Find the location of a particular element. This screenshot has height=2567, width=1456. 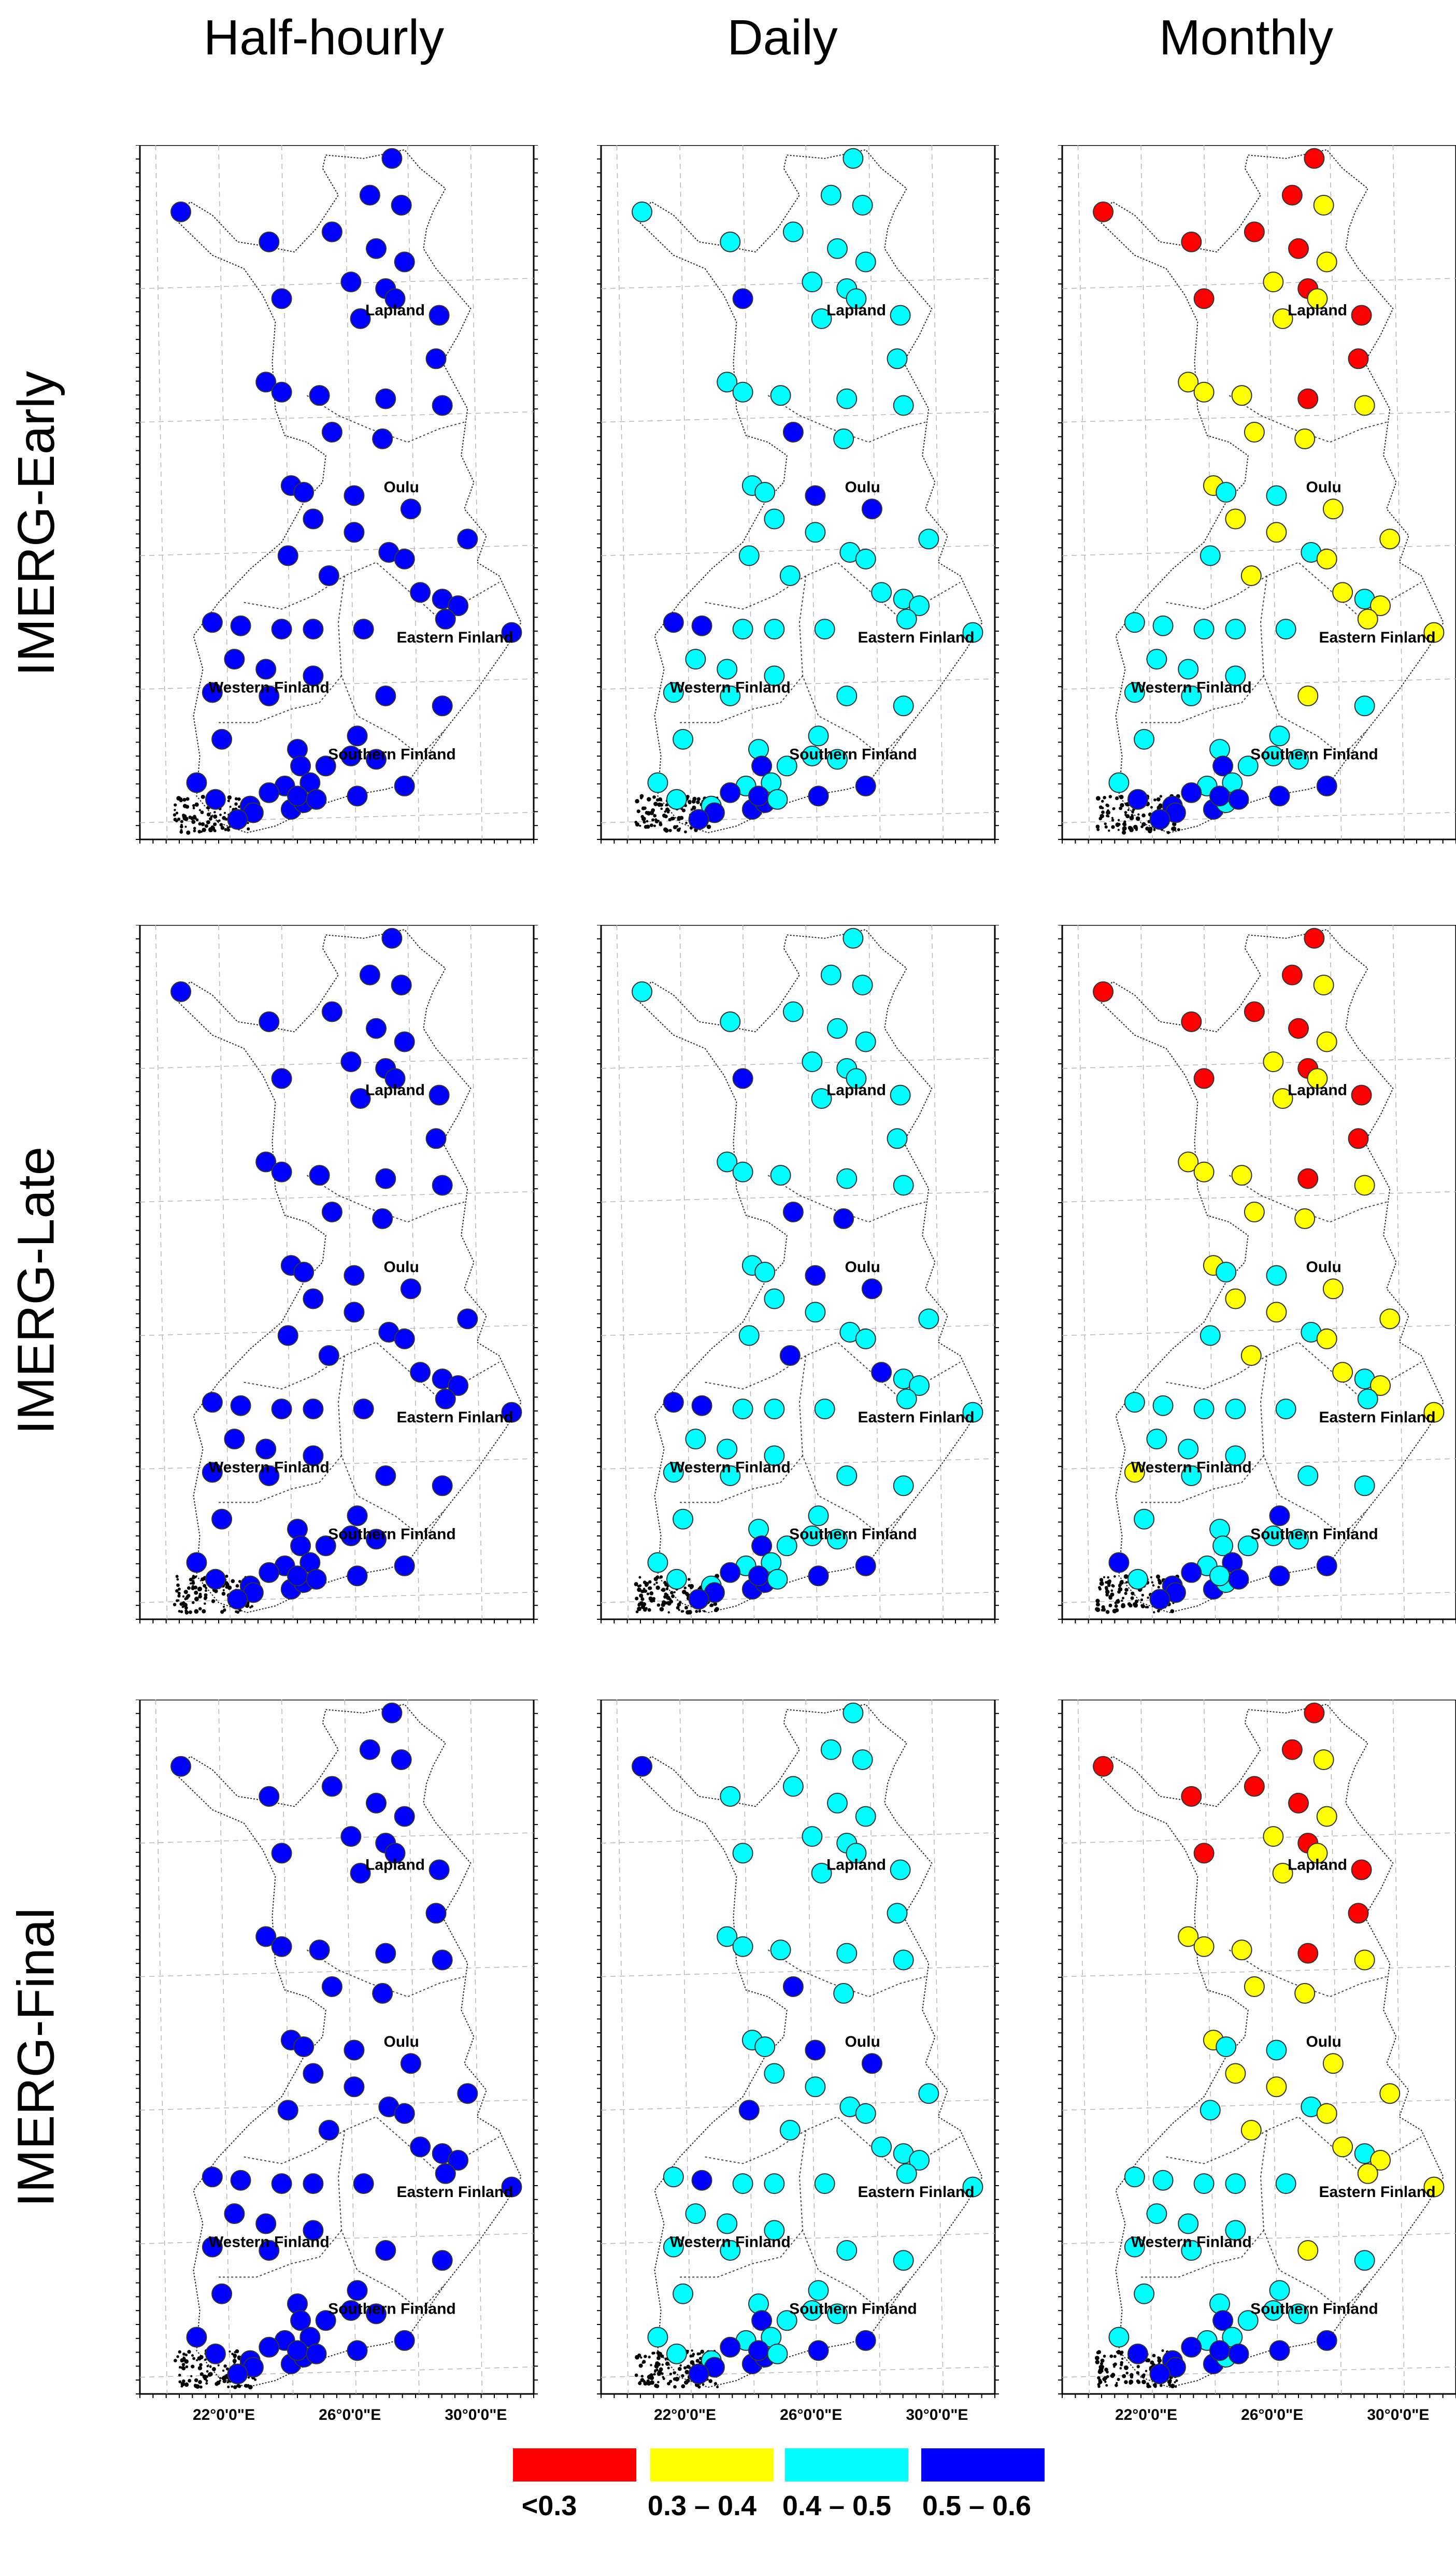

region-label-lapland: Lapland is located at coordinates (395, 310).